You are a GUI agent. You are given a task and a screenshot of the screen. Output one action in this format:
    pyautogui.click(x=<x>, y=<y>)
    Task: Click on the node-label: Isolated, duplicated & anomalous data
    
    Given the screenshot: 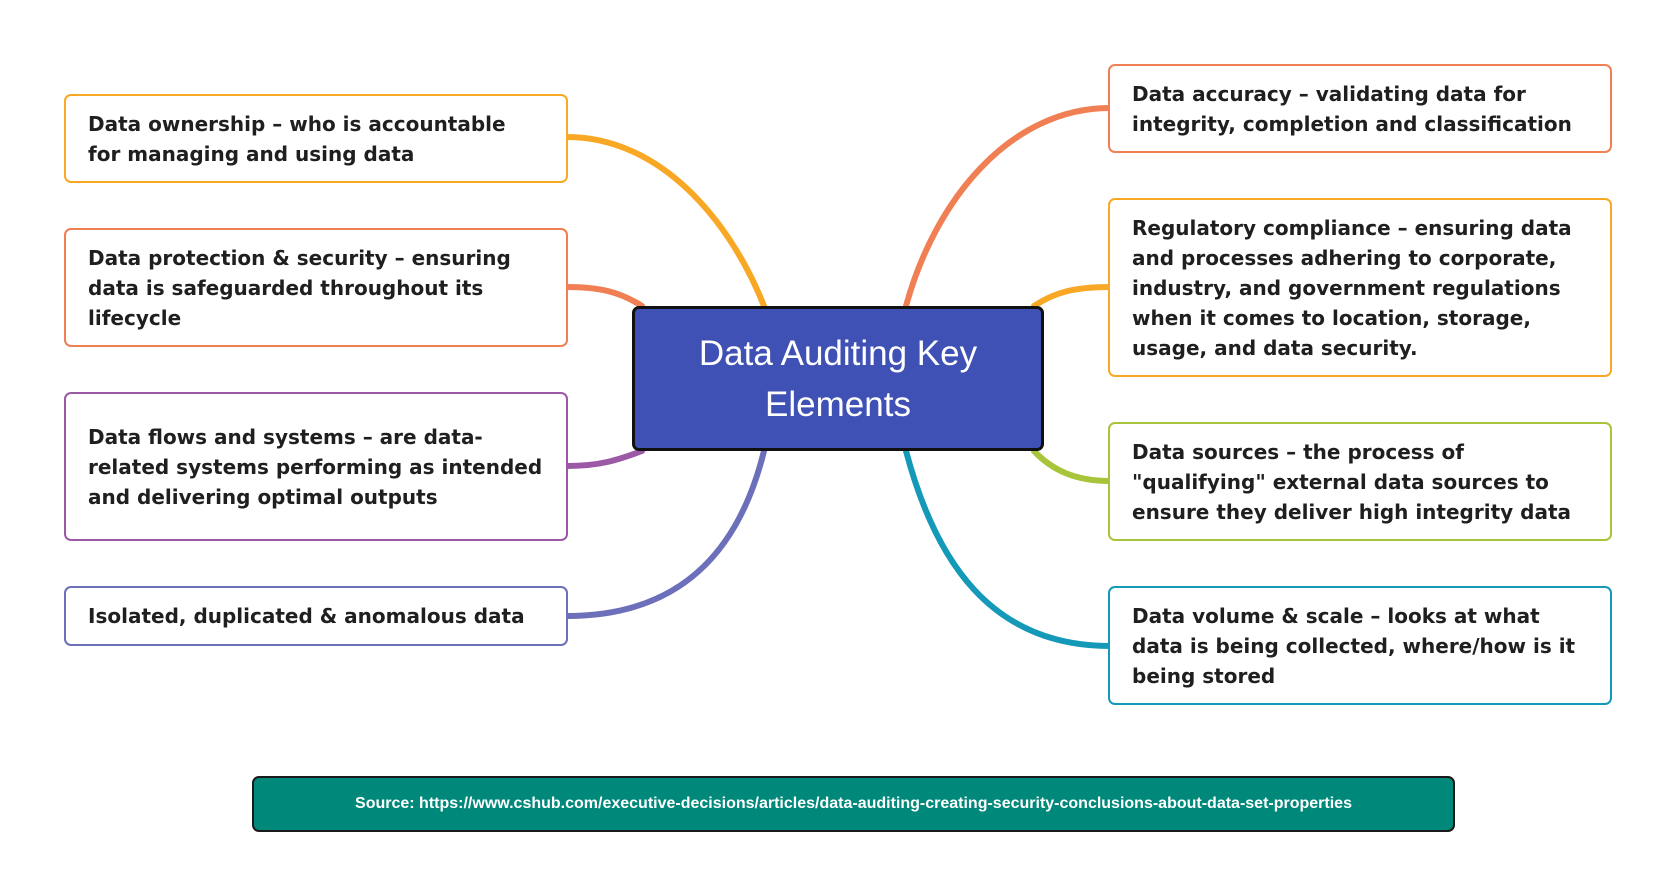 What is the action you would take?
    pyautogui.click(x=306, y=616)
    